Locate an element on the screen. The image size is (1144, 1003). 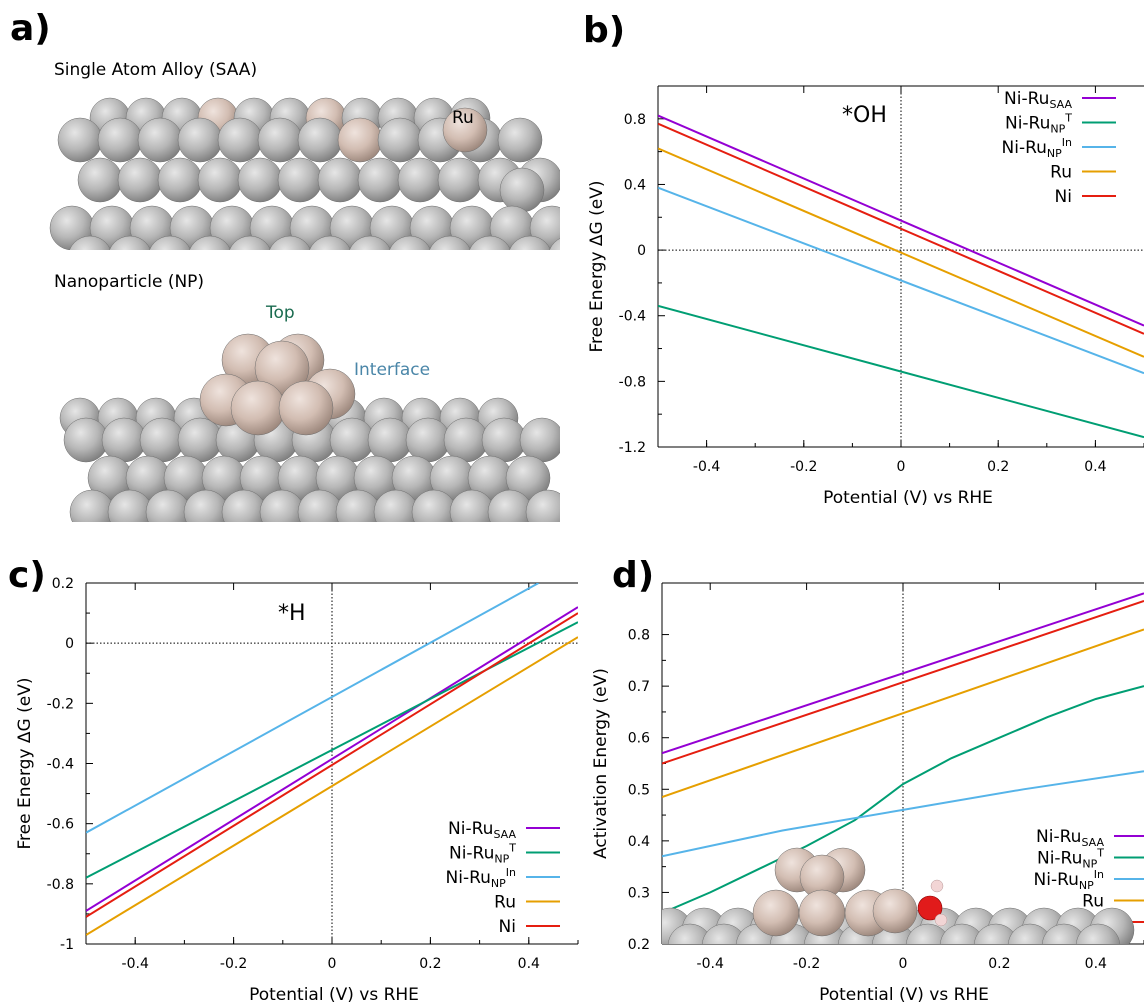
panel-c-letter: c) is located at coordinates (27, 575).